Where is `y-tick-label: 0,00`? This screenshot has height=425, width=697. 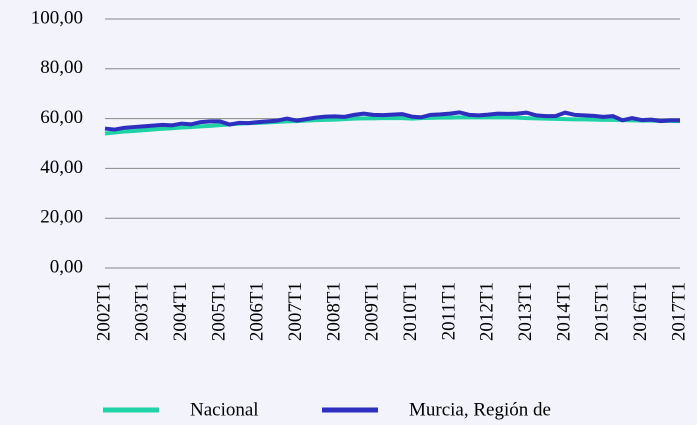 y-tick-label: 0,00 is located at coordinates (66, 266).